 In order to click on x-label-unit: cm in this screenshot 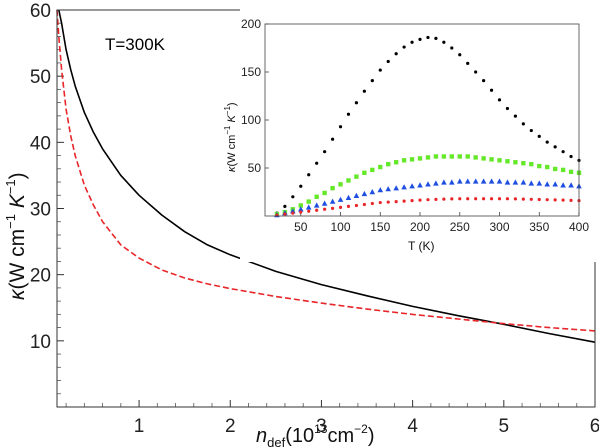, I will do `click(340, 436)`.